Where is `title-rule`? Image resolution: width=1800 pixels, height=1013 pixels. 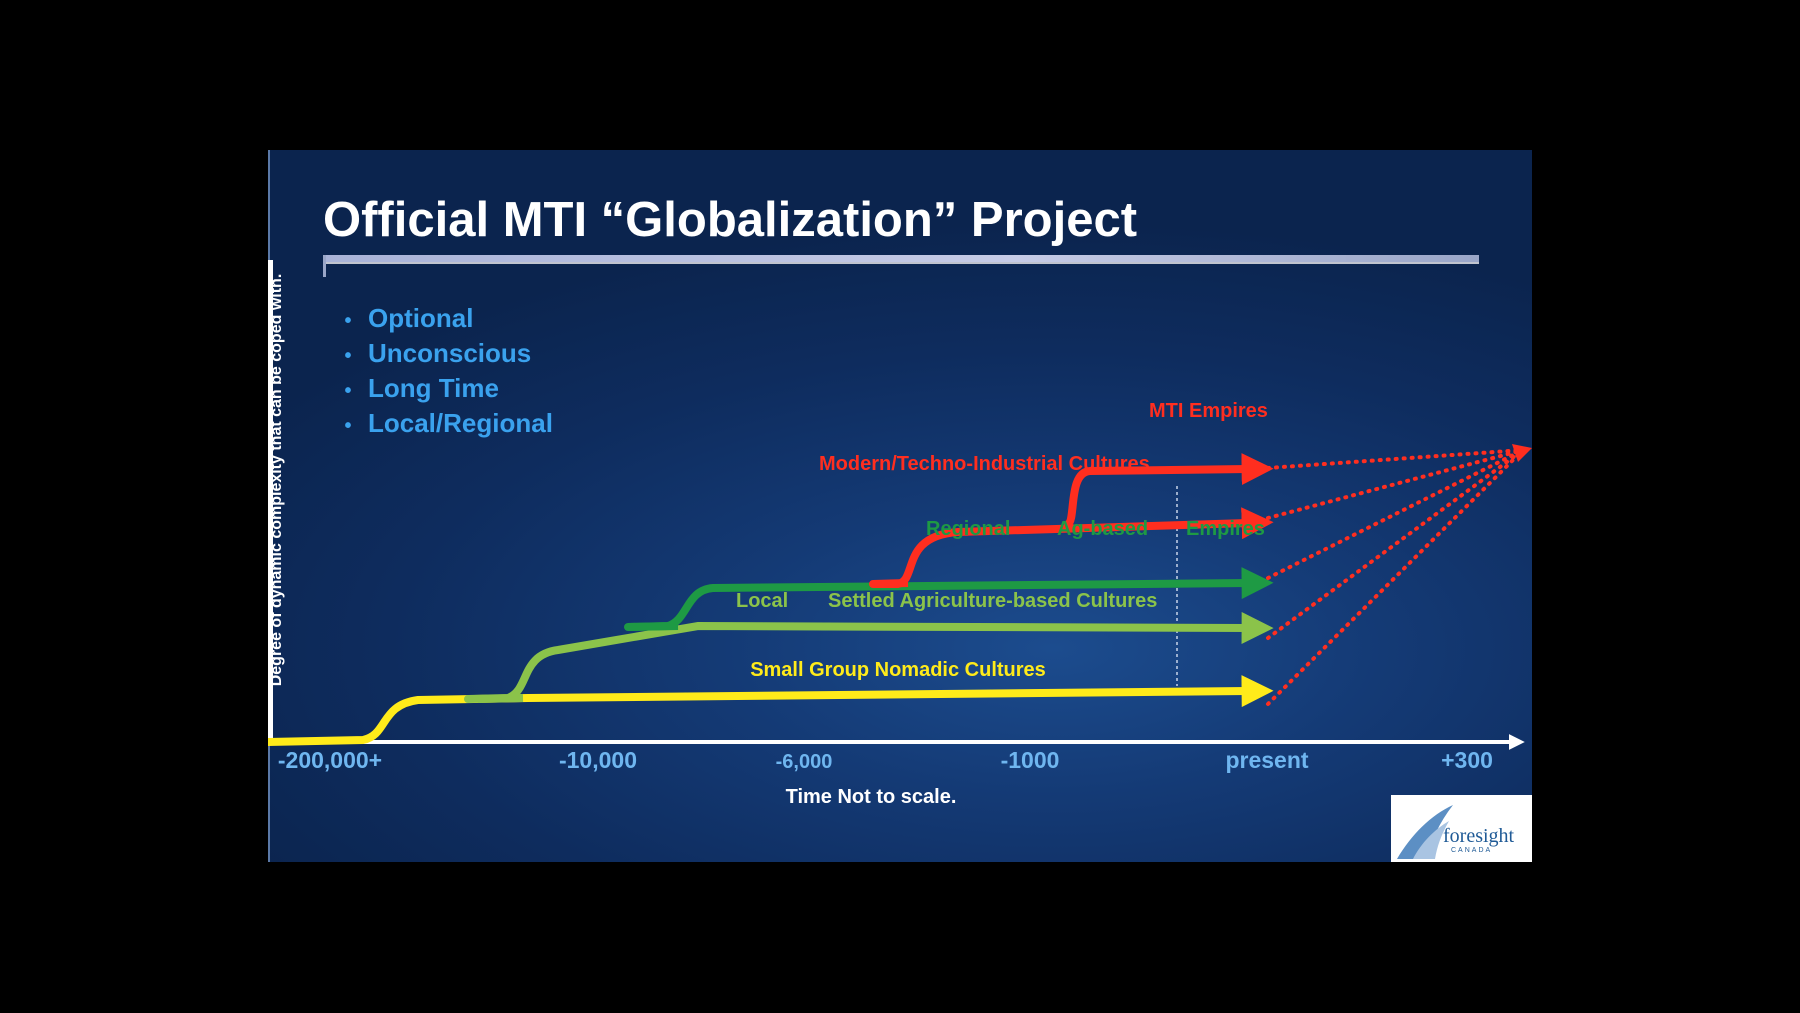 title-rule is located at coordinates (901, 259).